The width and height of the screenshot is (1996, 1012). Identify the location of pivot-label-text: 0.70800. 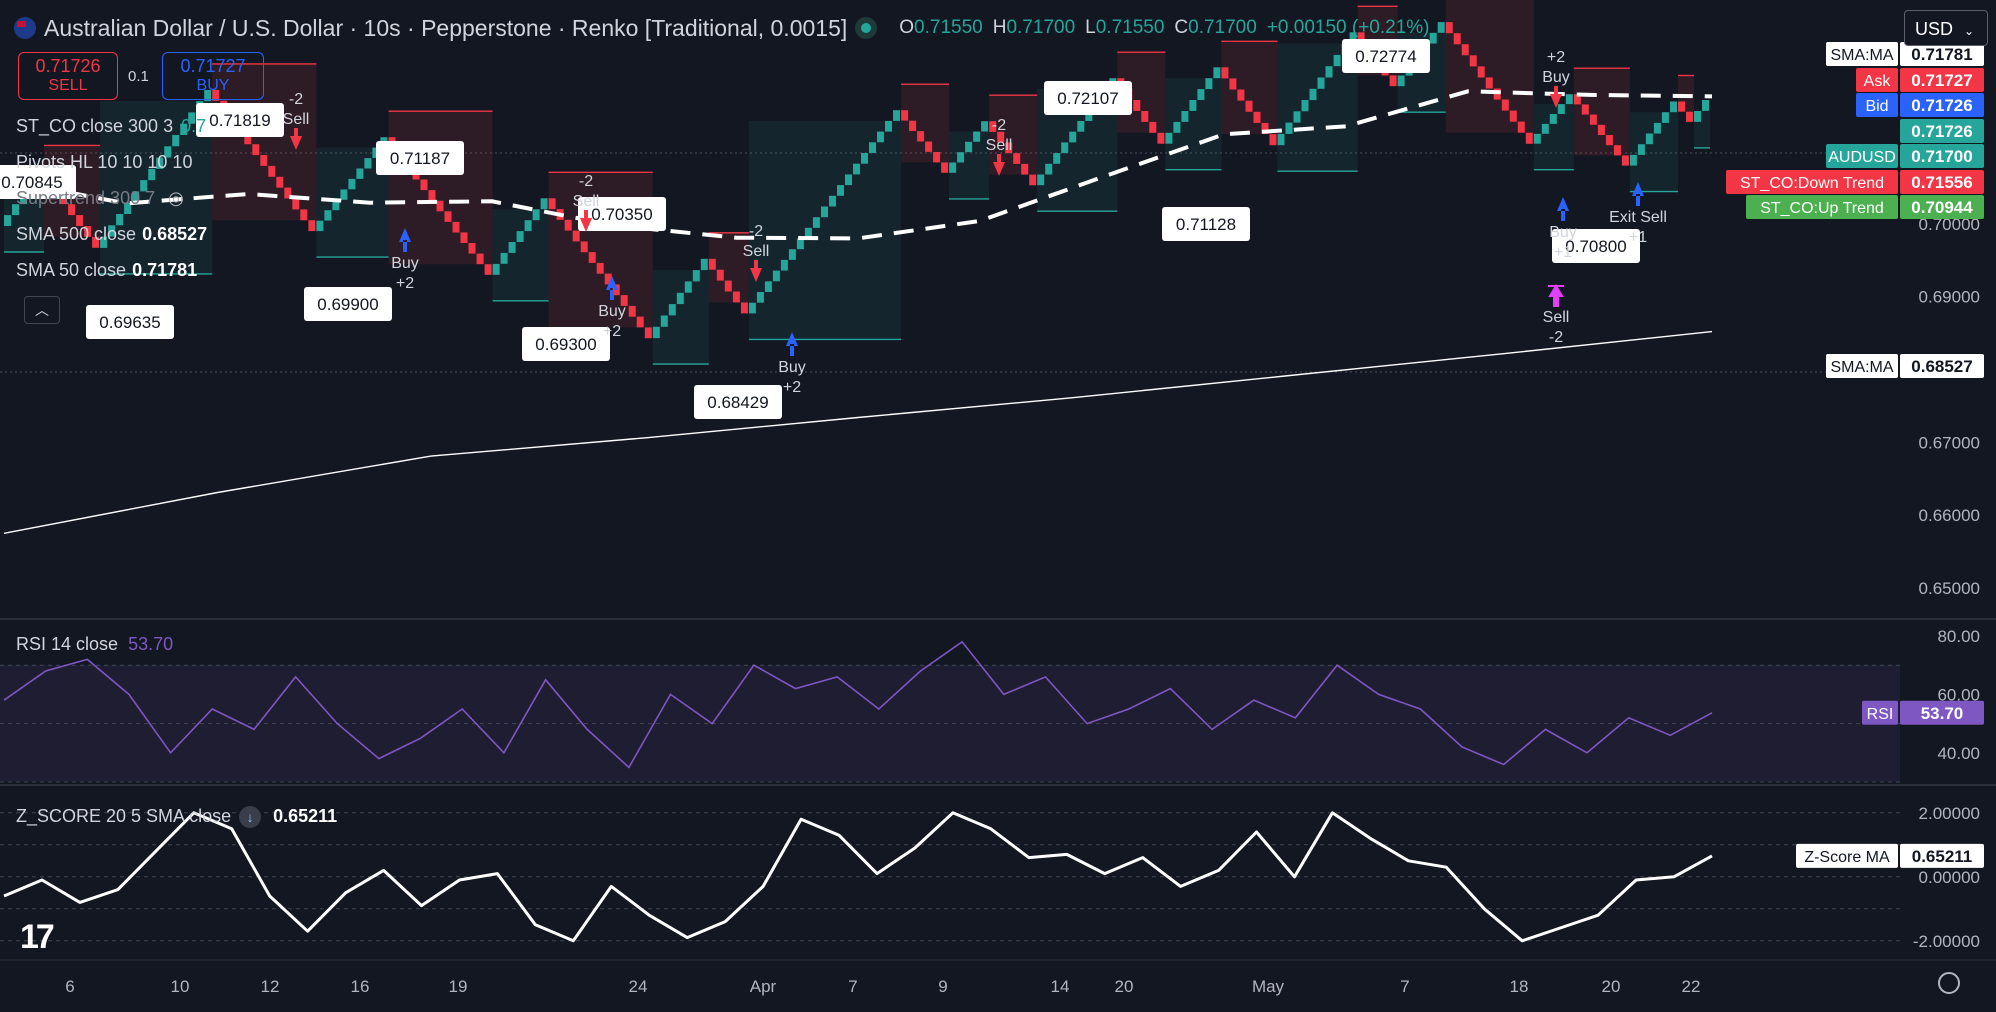
(1595, 246).